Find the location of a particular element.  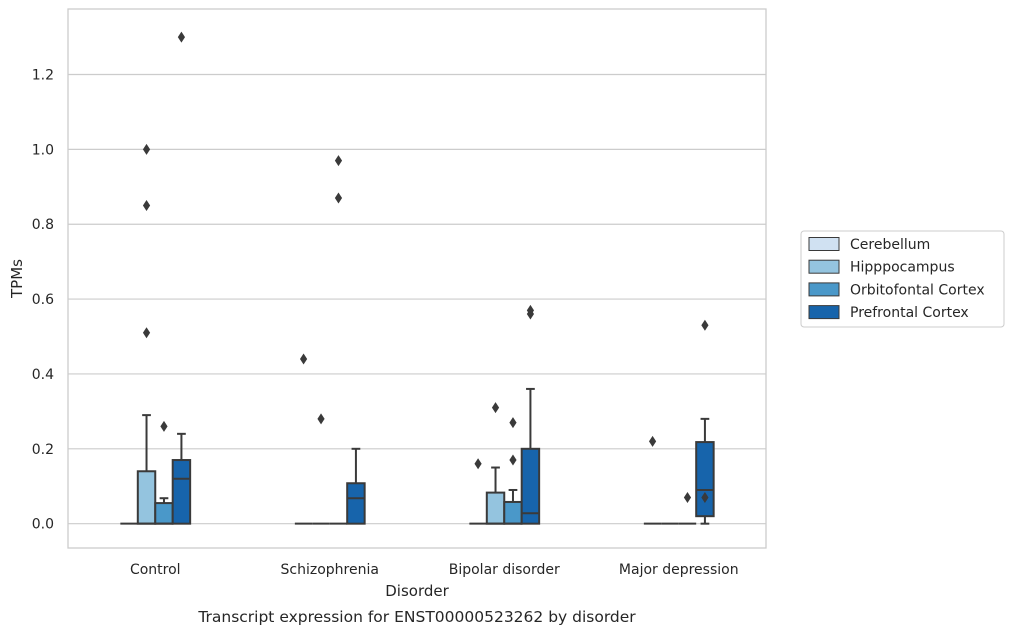

y-axis-label: TPMs is located at coordinates (17, 279).